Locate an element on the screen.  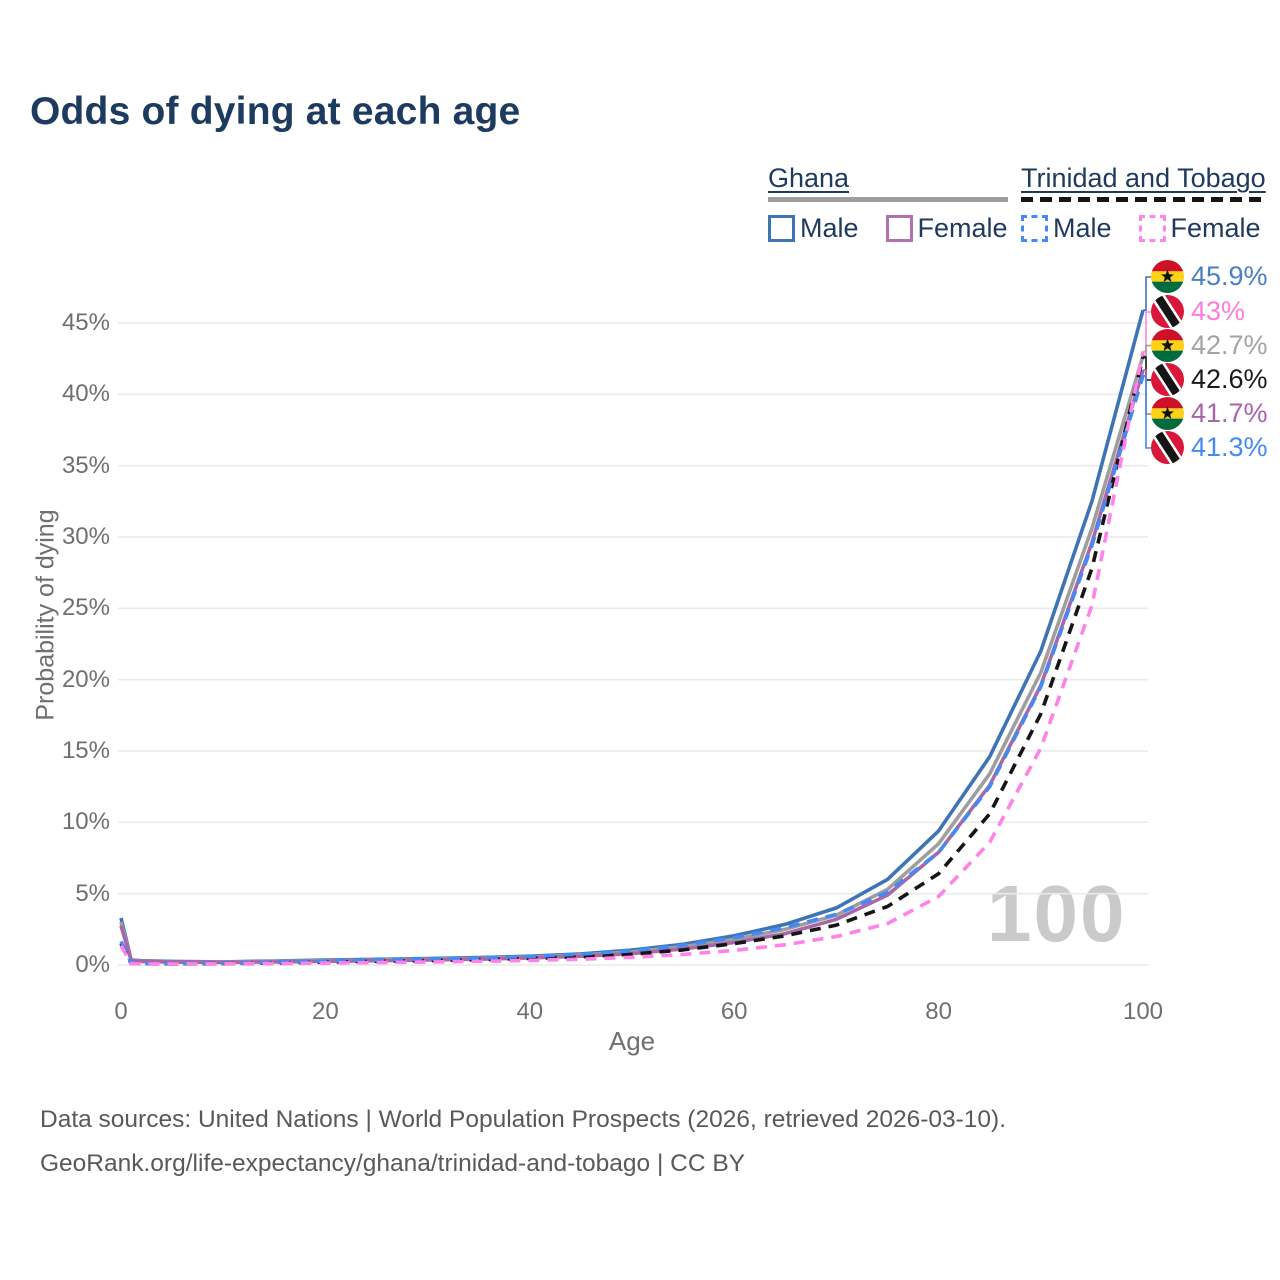
legend-item-ghana-male: Male is located at coordinates (813, 228).